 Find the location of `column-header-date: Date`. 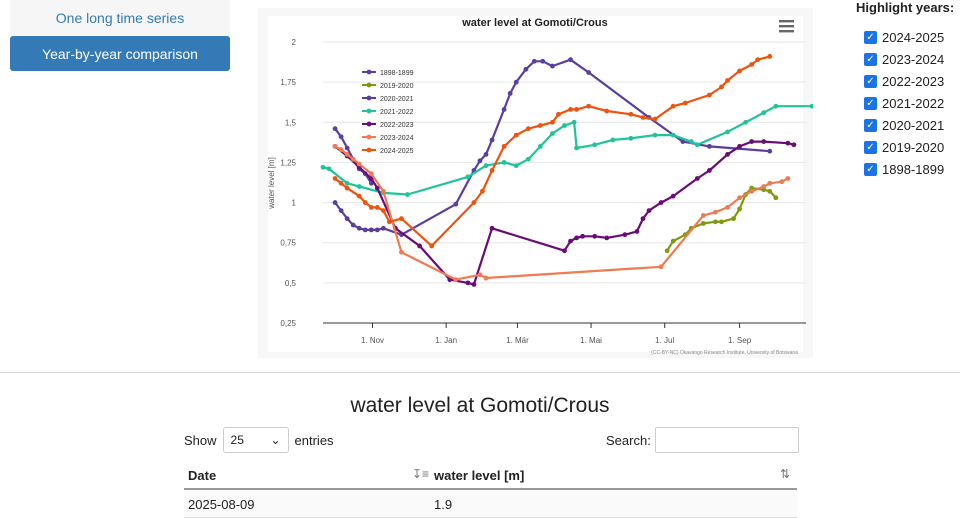

column-header-date: Date is located at coordinates (202, 475).